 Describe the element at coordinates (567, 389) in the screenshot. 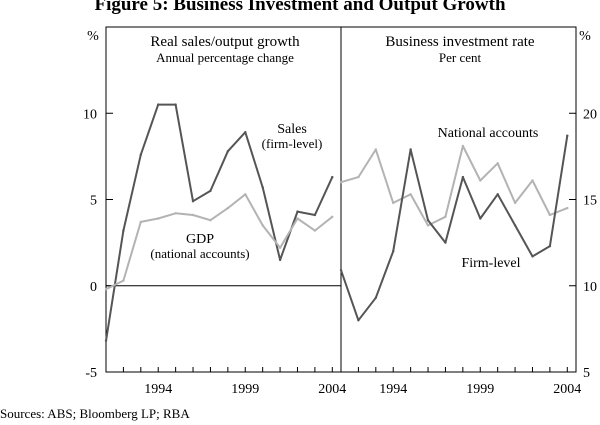

I see `right-panel-xtick-label: 2004` at that location.